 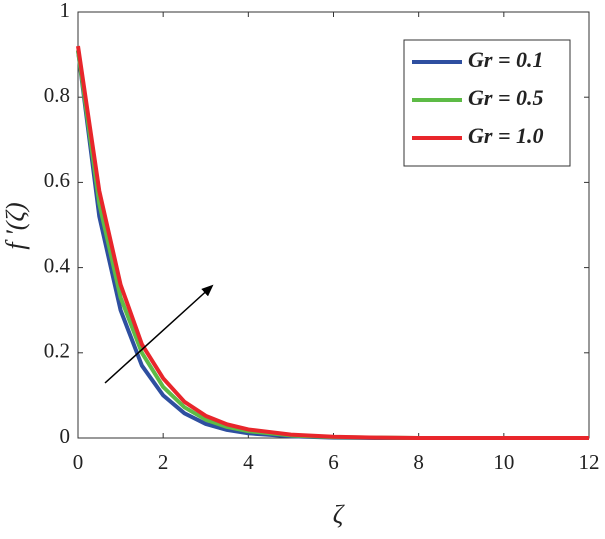 What do you see at coordinates (506, 135) in the screenshot?
I see `legend-label: Gr = 1.0` at bounding box center [506, 135].